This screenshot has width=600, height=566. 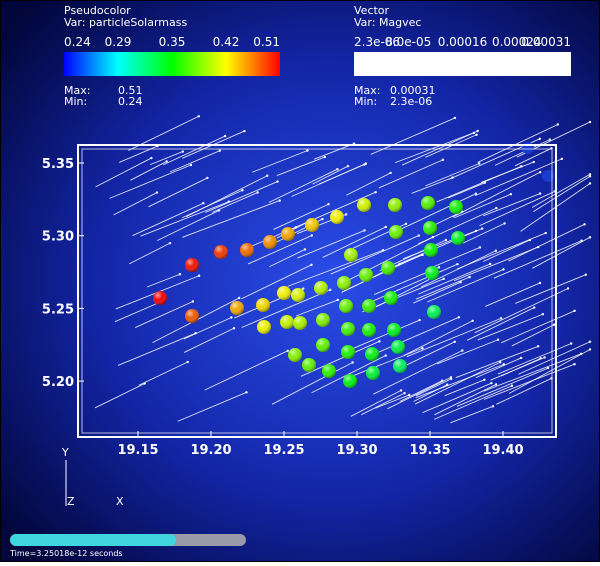 I want to click on legend-tick-label: 0.24, so click(x=77, y=42).